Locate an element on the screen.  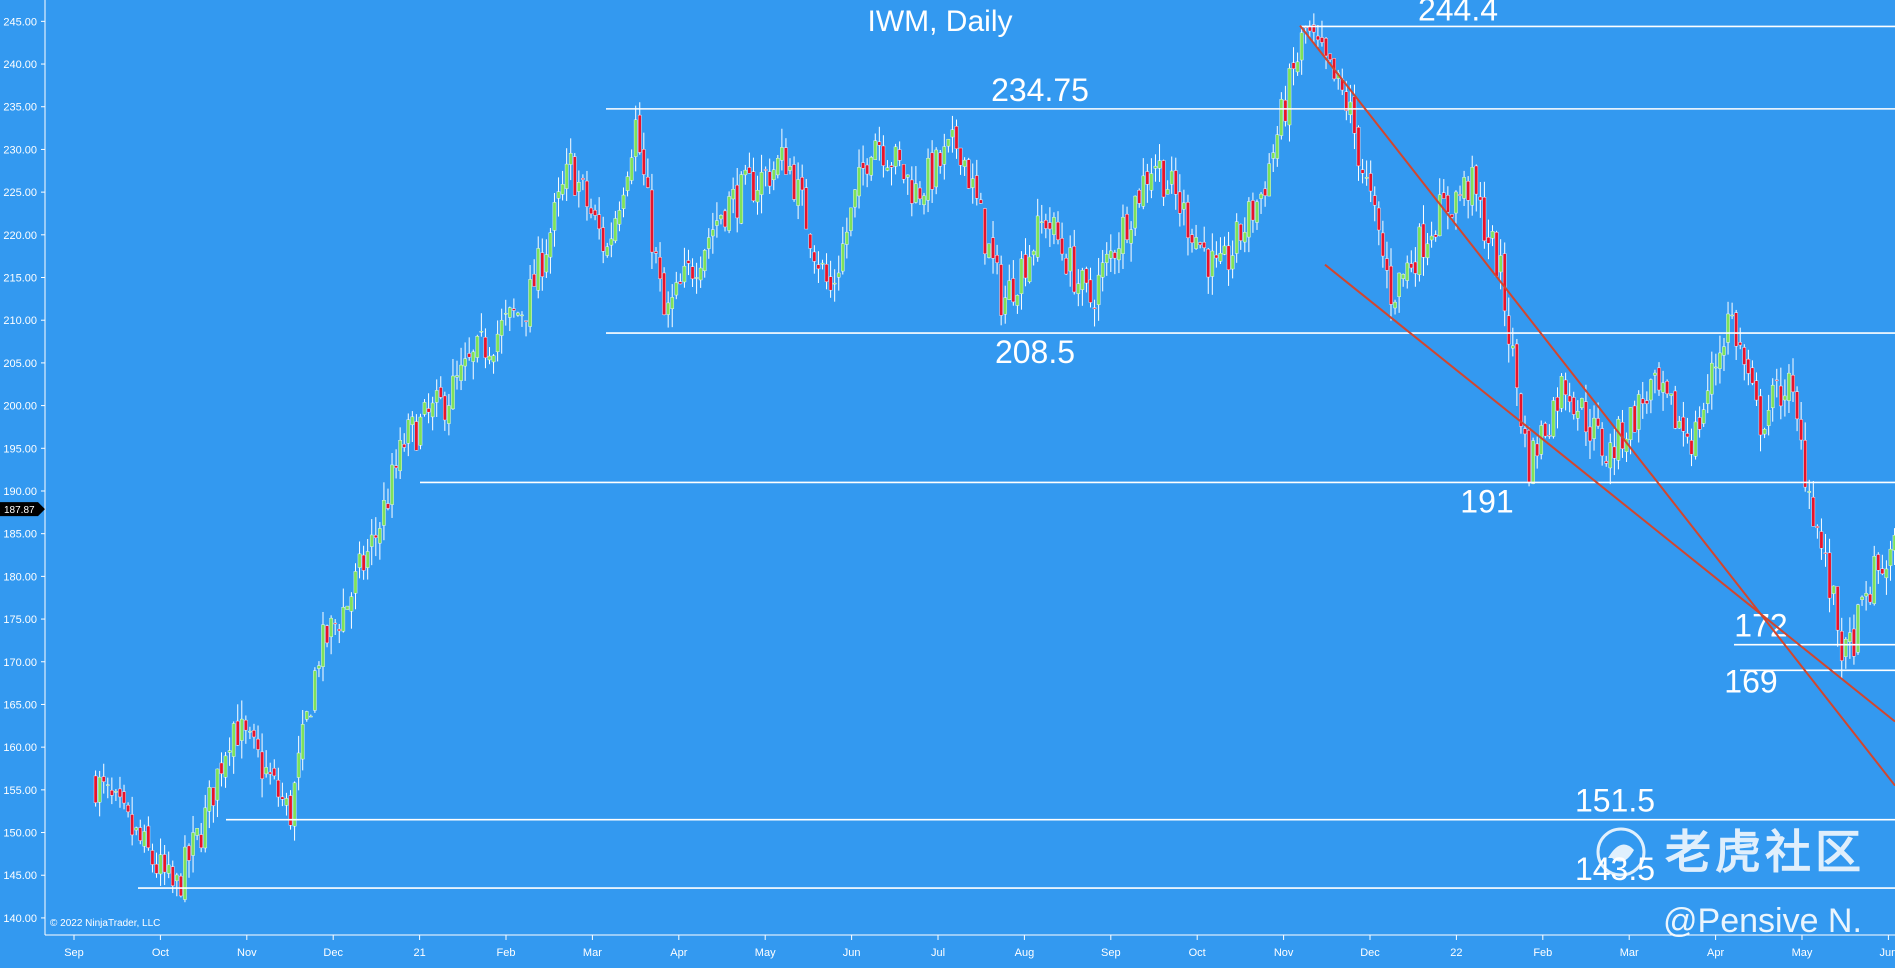
level-label: 151.5 is located at coordinates (1615, 801).